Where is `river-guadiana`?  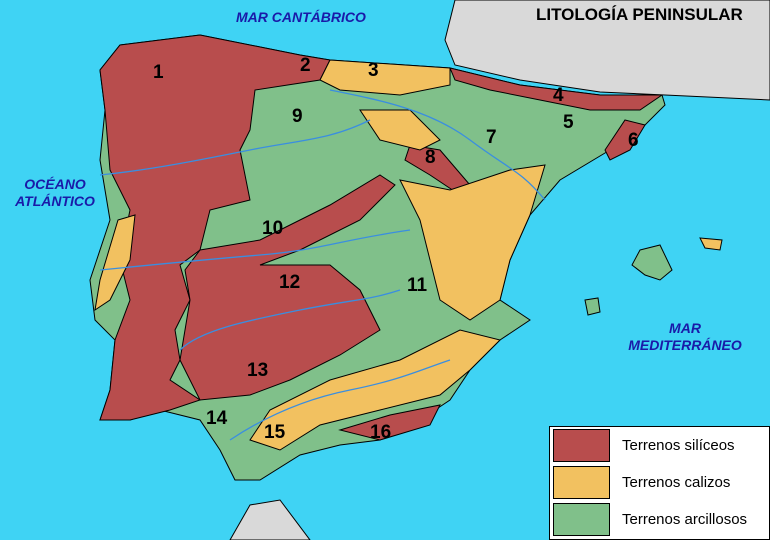
river-guadiana is located at coordinates (290, 320).